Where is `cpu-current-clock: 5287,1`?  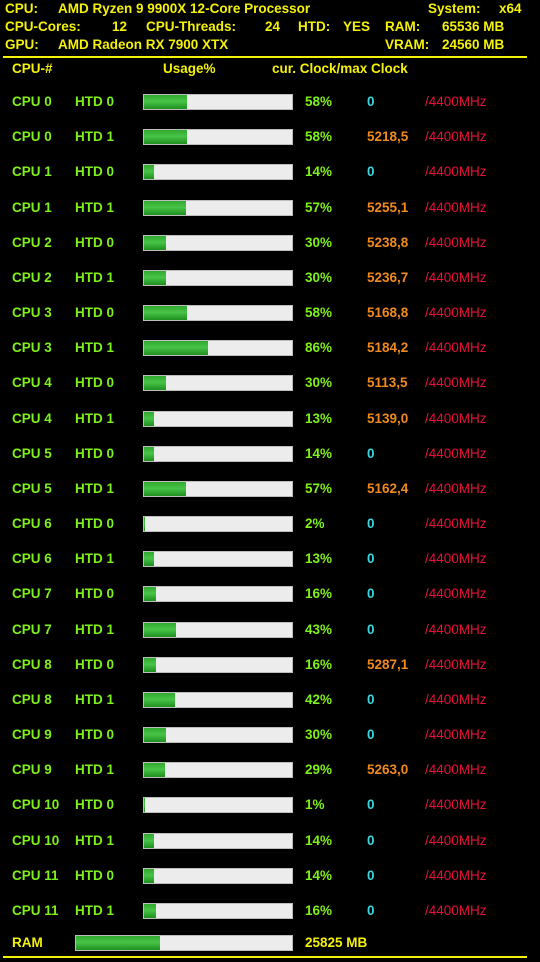 cpu-current-clock: 5287,1 is located at coordinates (388, 664).